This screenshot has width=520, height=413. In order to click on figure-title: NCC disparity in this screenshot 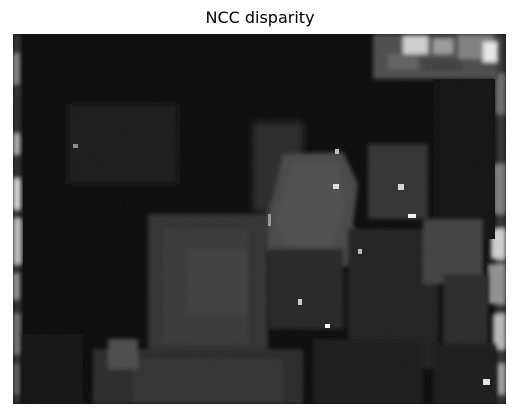, I will do `click(260, 17)`.